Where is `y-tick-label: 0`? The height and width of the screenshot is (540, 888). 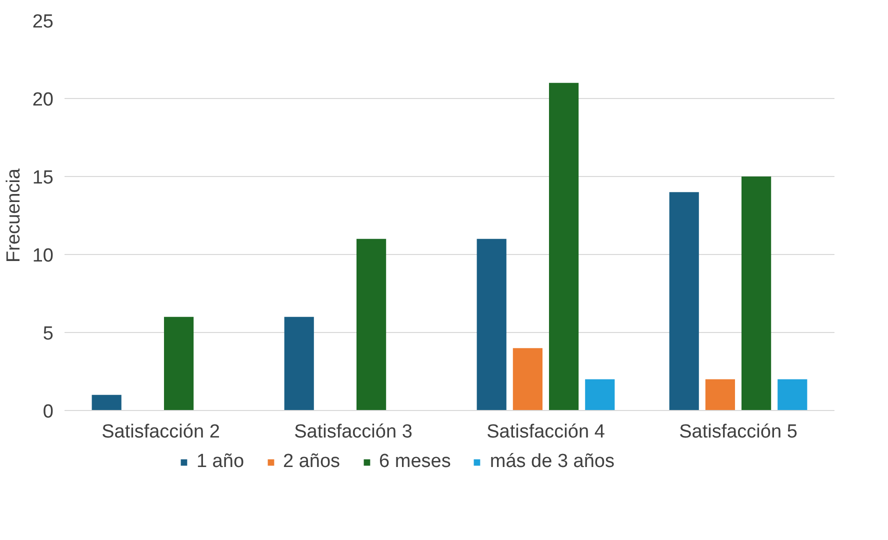
y-tick-label: 0 is located at coordinates (48, 412).